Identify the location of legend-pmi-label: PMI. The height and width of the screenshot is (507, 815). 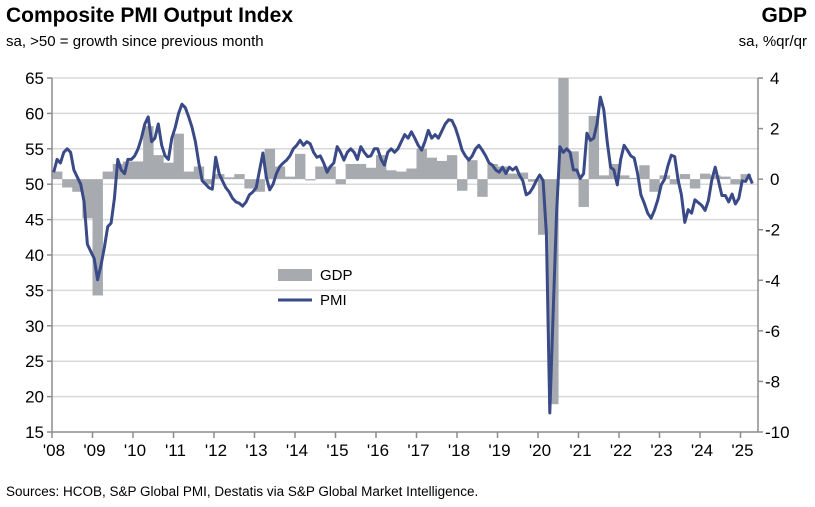
(333, 300).